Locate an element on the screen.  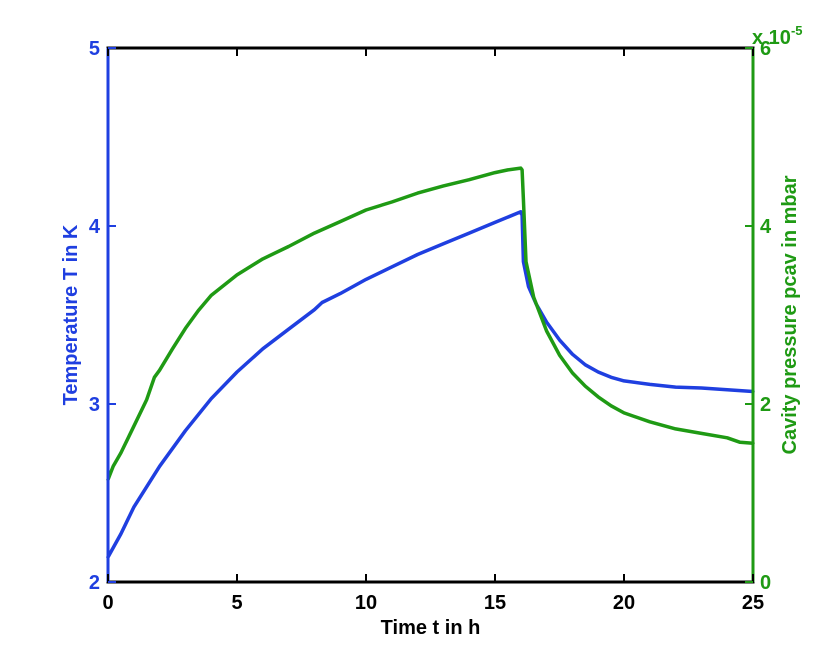
right-axis-multiplier-base: x 10 is located at coordinates (771, 38).